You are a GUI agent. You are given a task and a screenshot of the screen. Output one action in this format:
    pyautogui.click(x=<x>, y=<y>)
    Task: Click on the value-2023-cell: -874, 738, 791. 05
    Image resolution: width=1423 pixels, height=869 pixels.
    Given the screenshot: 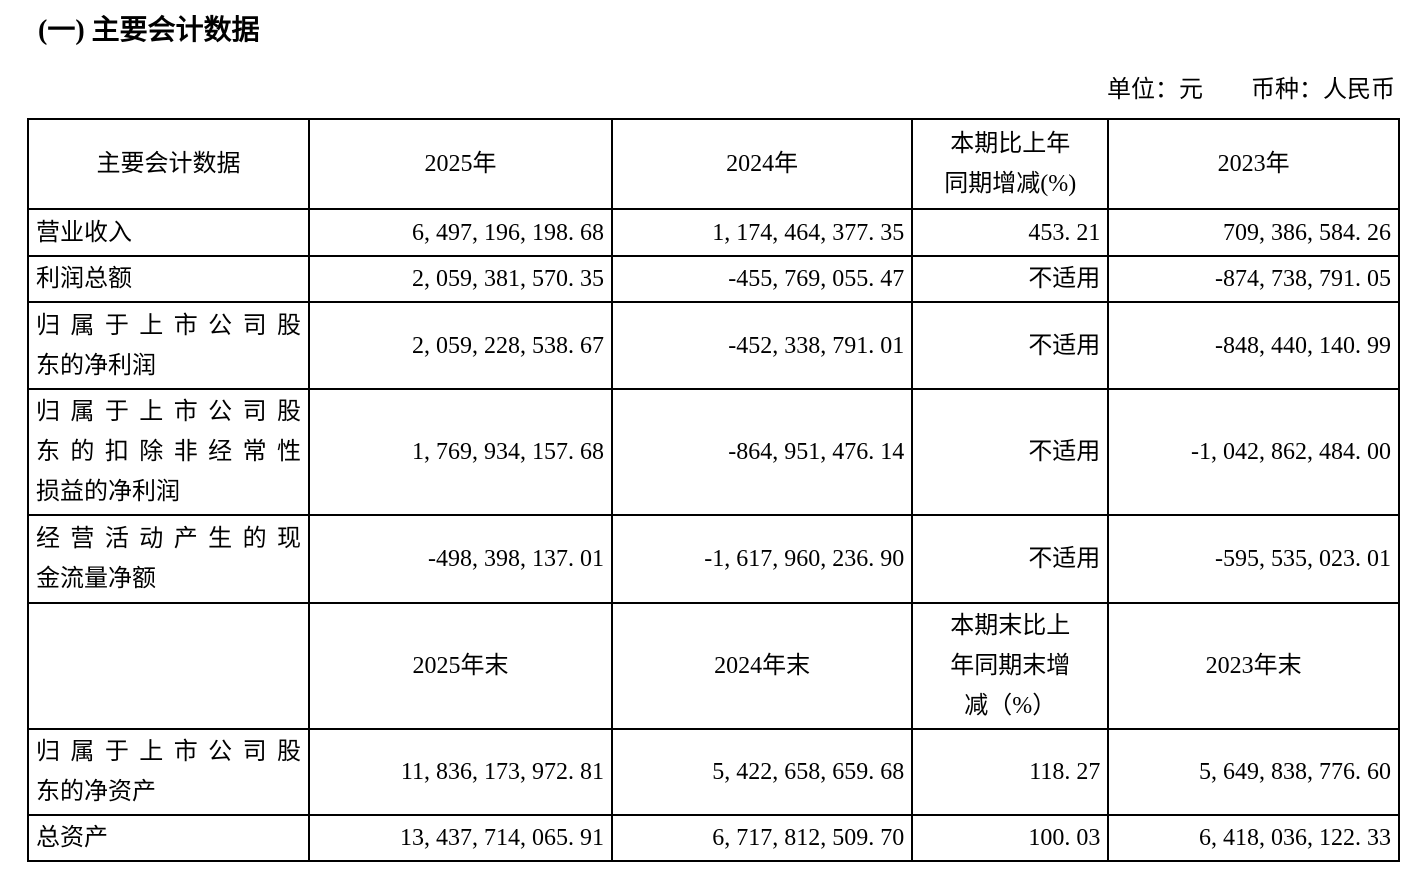 What is the action you would take?
    pyautogui.click(x=1253, y=279)
    